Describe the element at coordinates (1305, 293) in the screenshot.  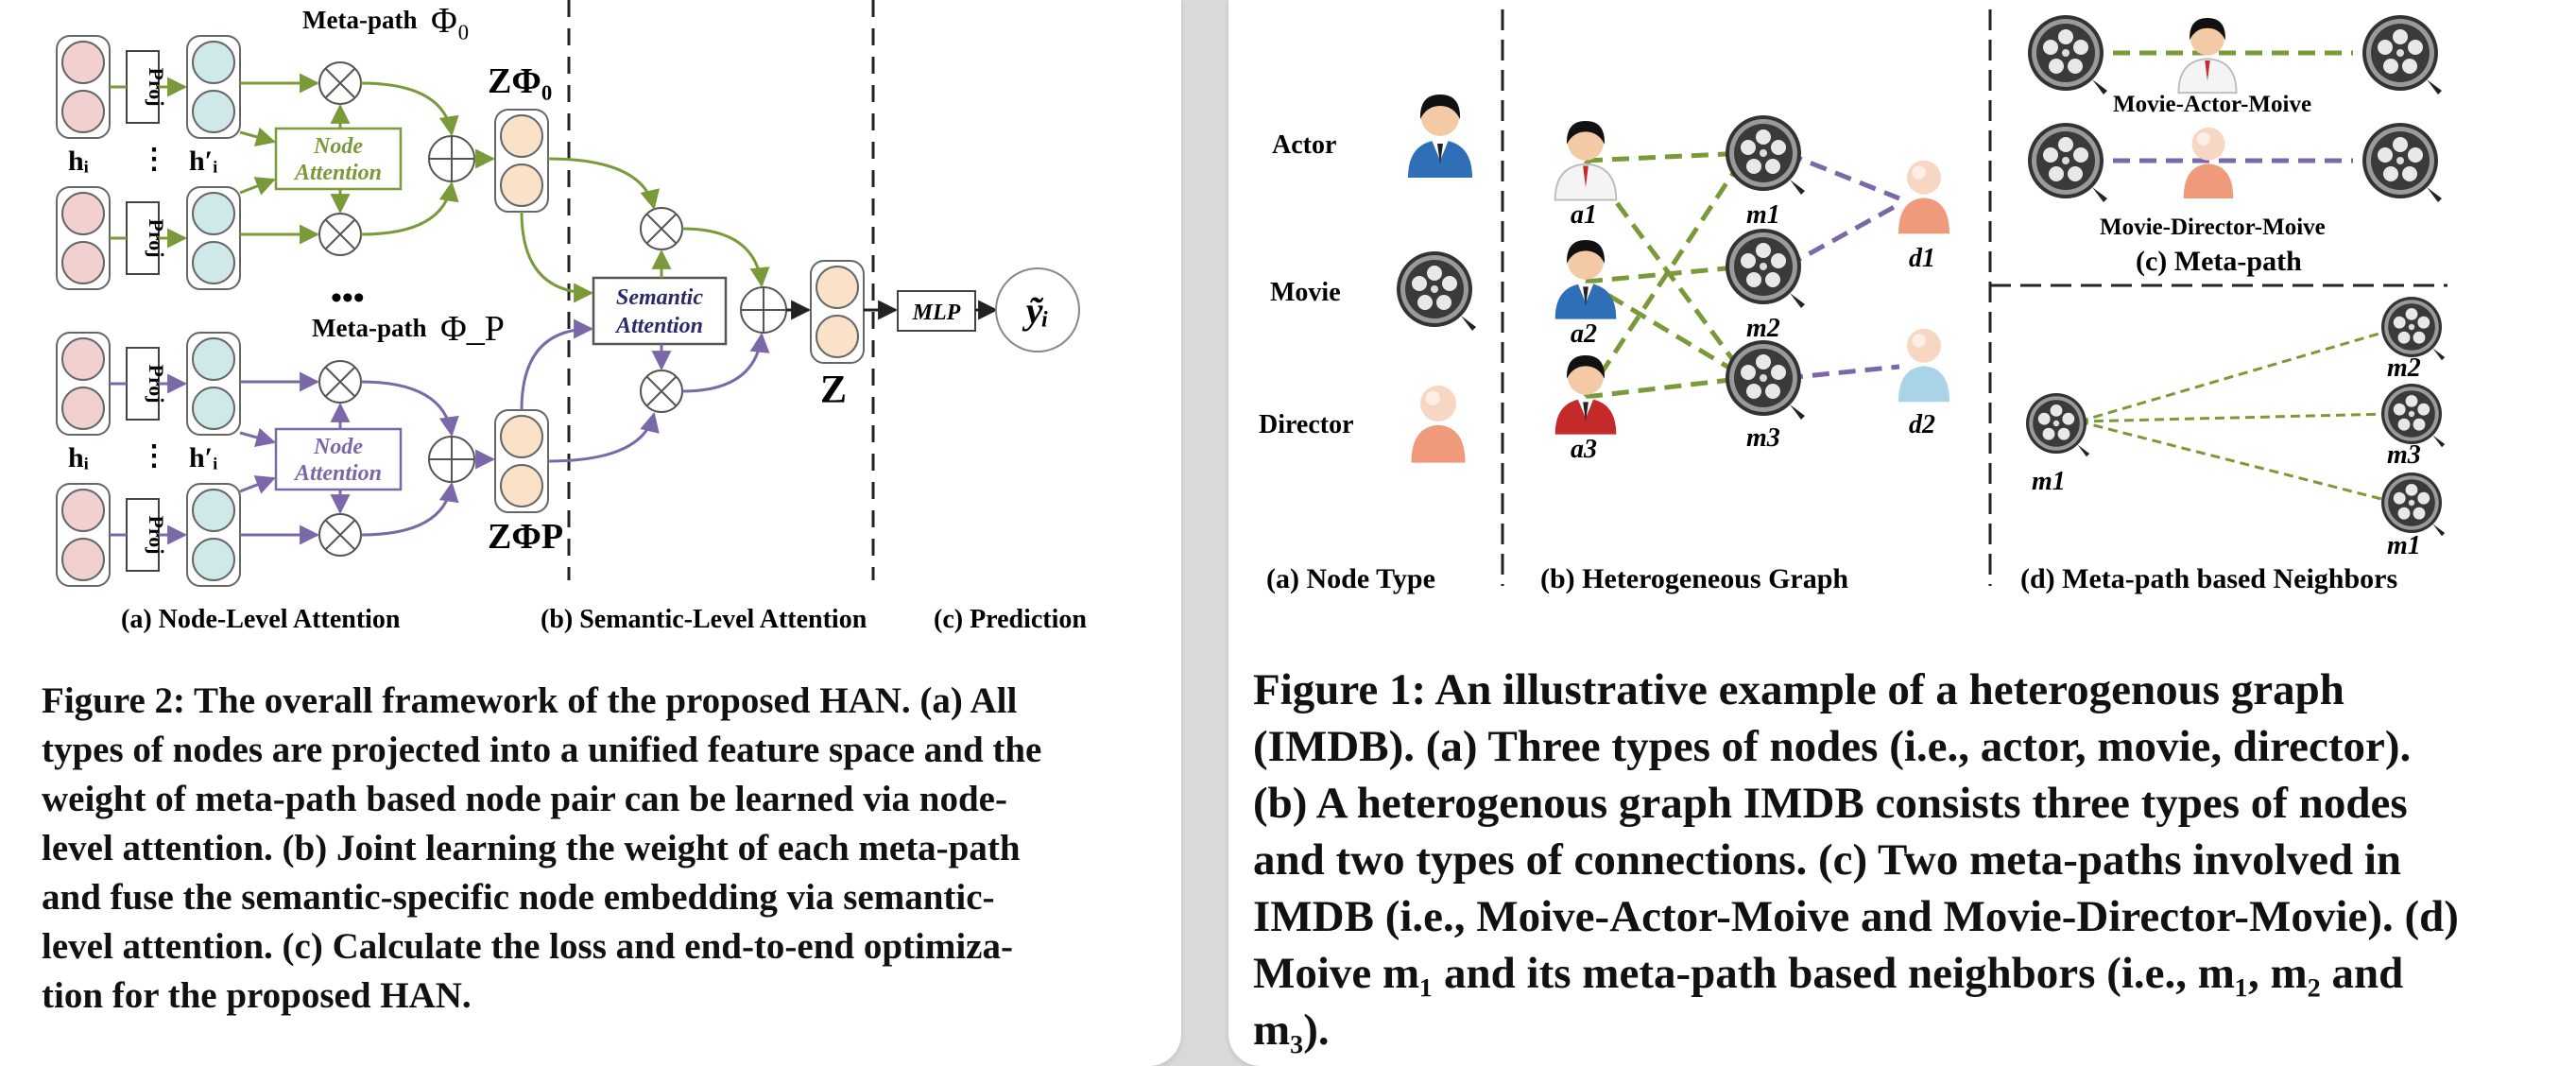
I see `node-type-movie-label: Movie` at that location.